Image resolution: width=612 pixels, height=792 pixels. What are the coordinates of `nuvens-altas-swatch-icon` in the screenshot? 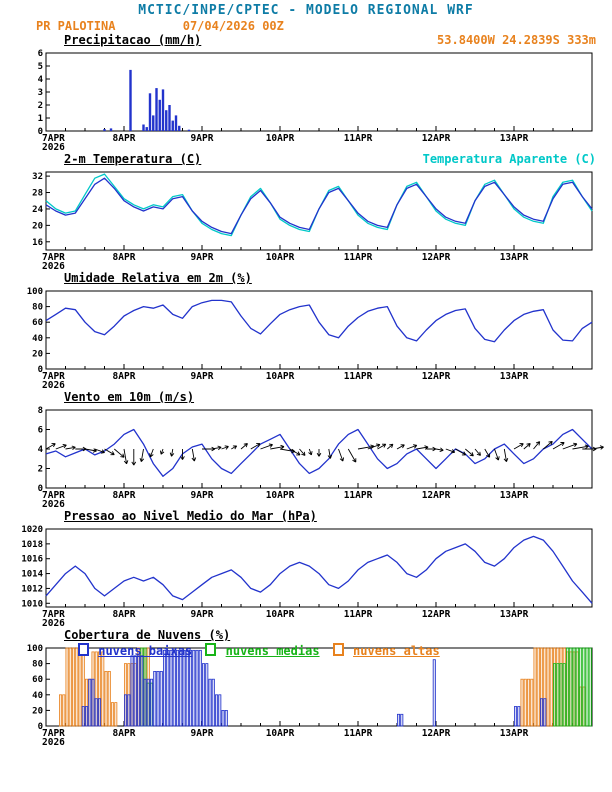 It's located at (338, 649).